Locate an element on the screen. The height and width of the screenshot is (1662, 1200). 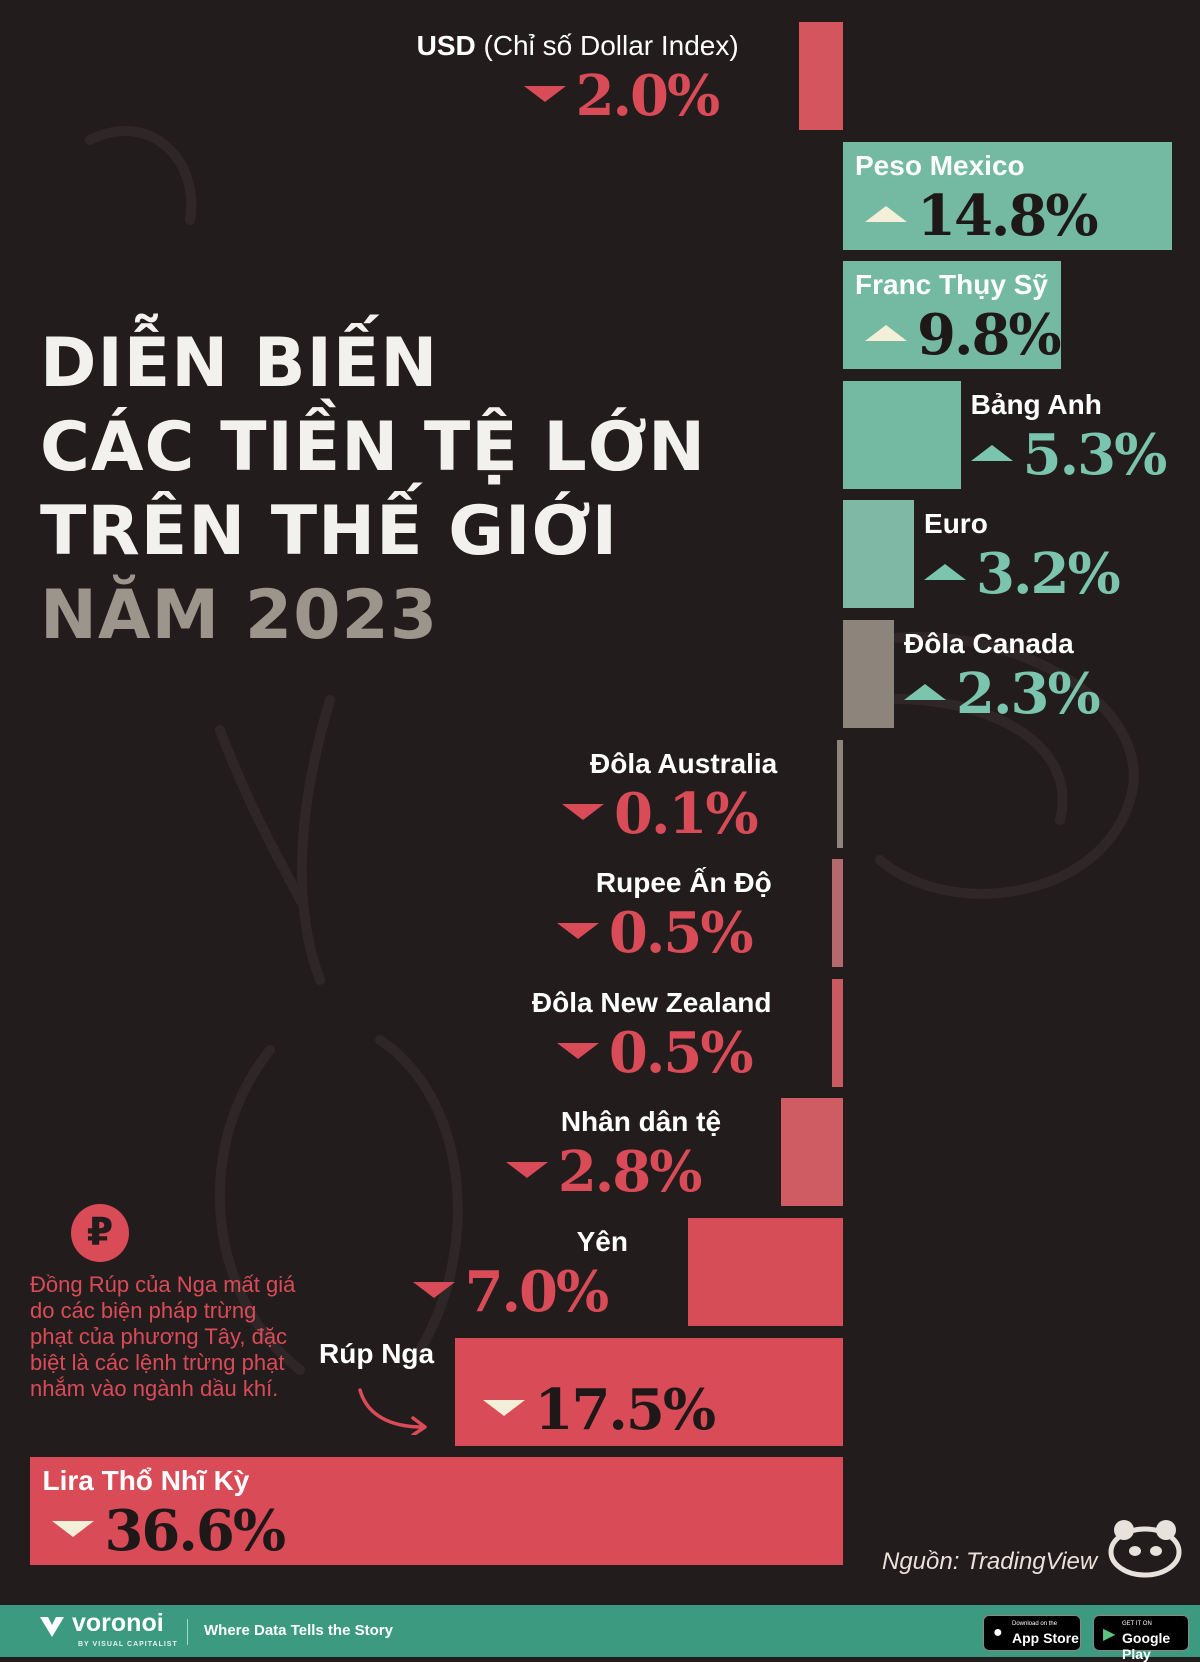
title-line-2: CÁC TIỀN TỆ LỚN is located at coordinates (373, 447).